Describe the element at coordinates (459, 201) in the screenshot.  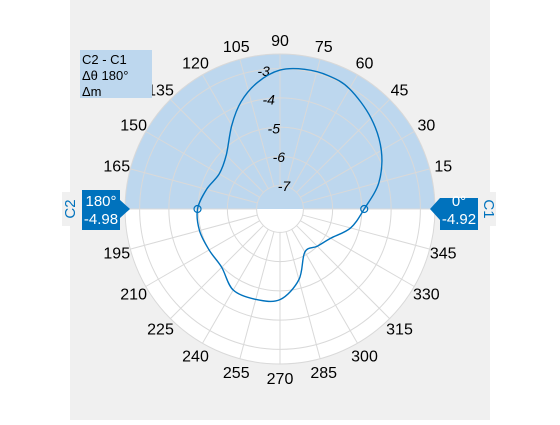
I see `cursor-c1-angle: 0°` at that location.